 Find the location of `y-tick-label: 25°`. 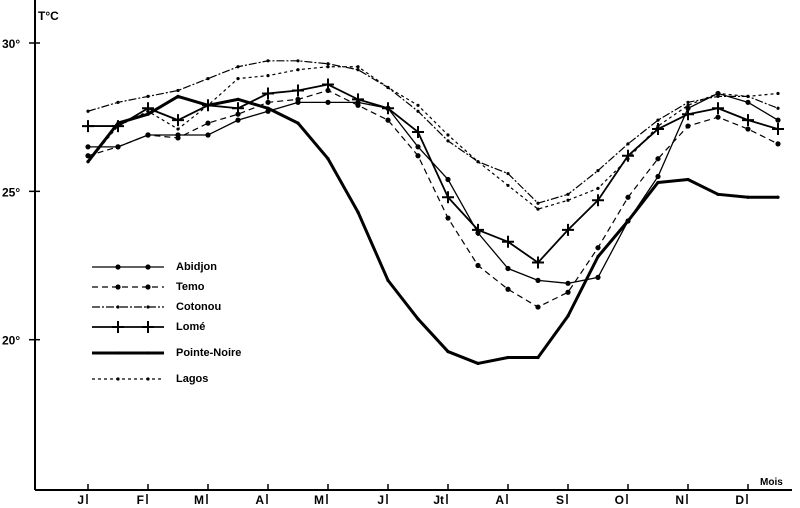

y-tick-label: 25° is located at coordinates (11, 192).